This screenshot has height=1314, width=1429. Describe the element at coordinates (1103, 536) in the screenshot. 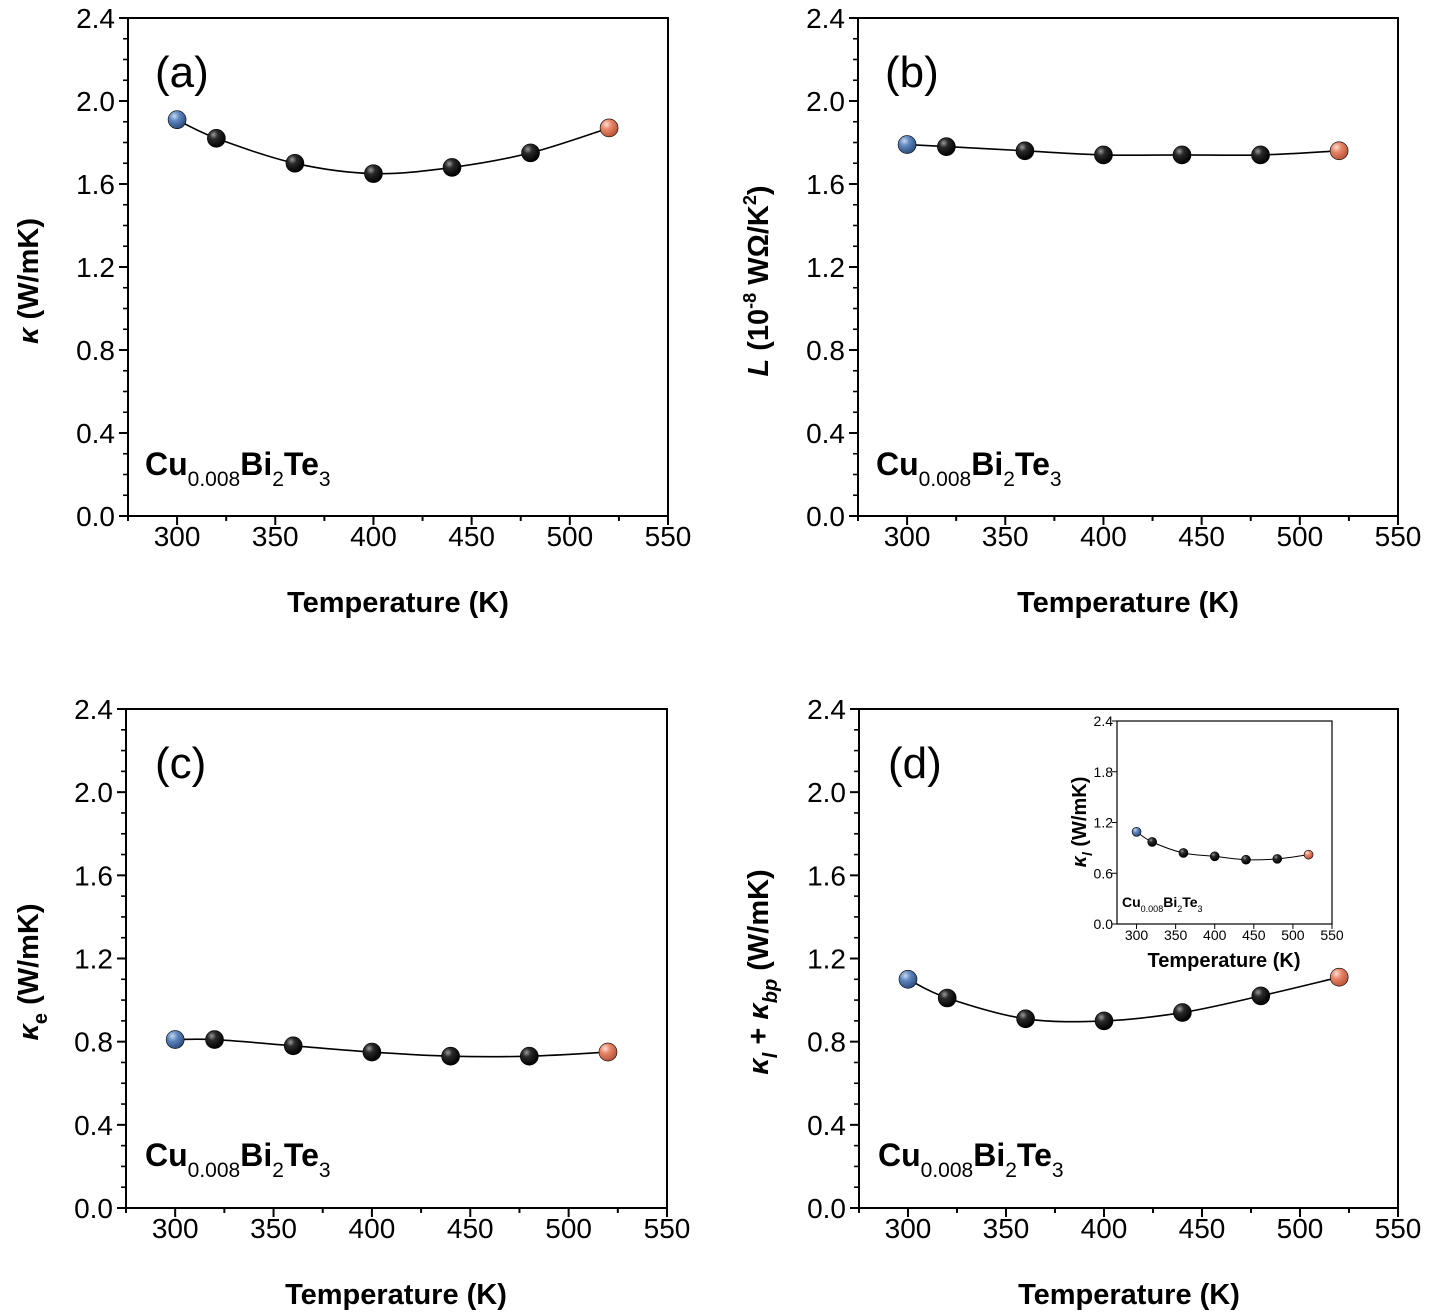

I see `x-tick-label-b: 400` at that location.